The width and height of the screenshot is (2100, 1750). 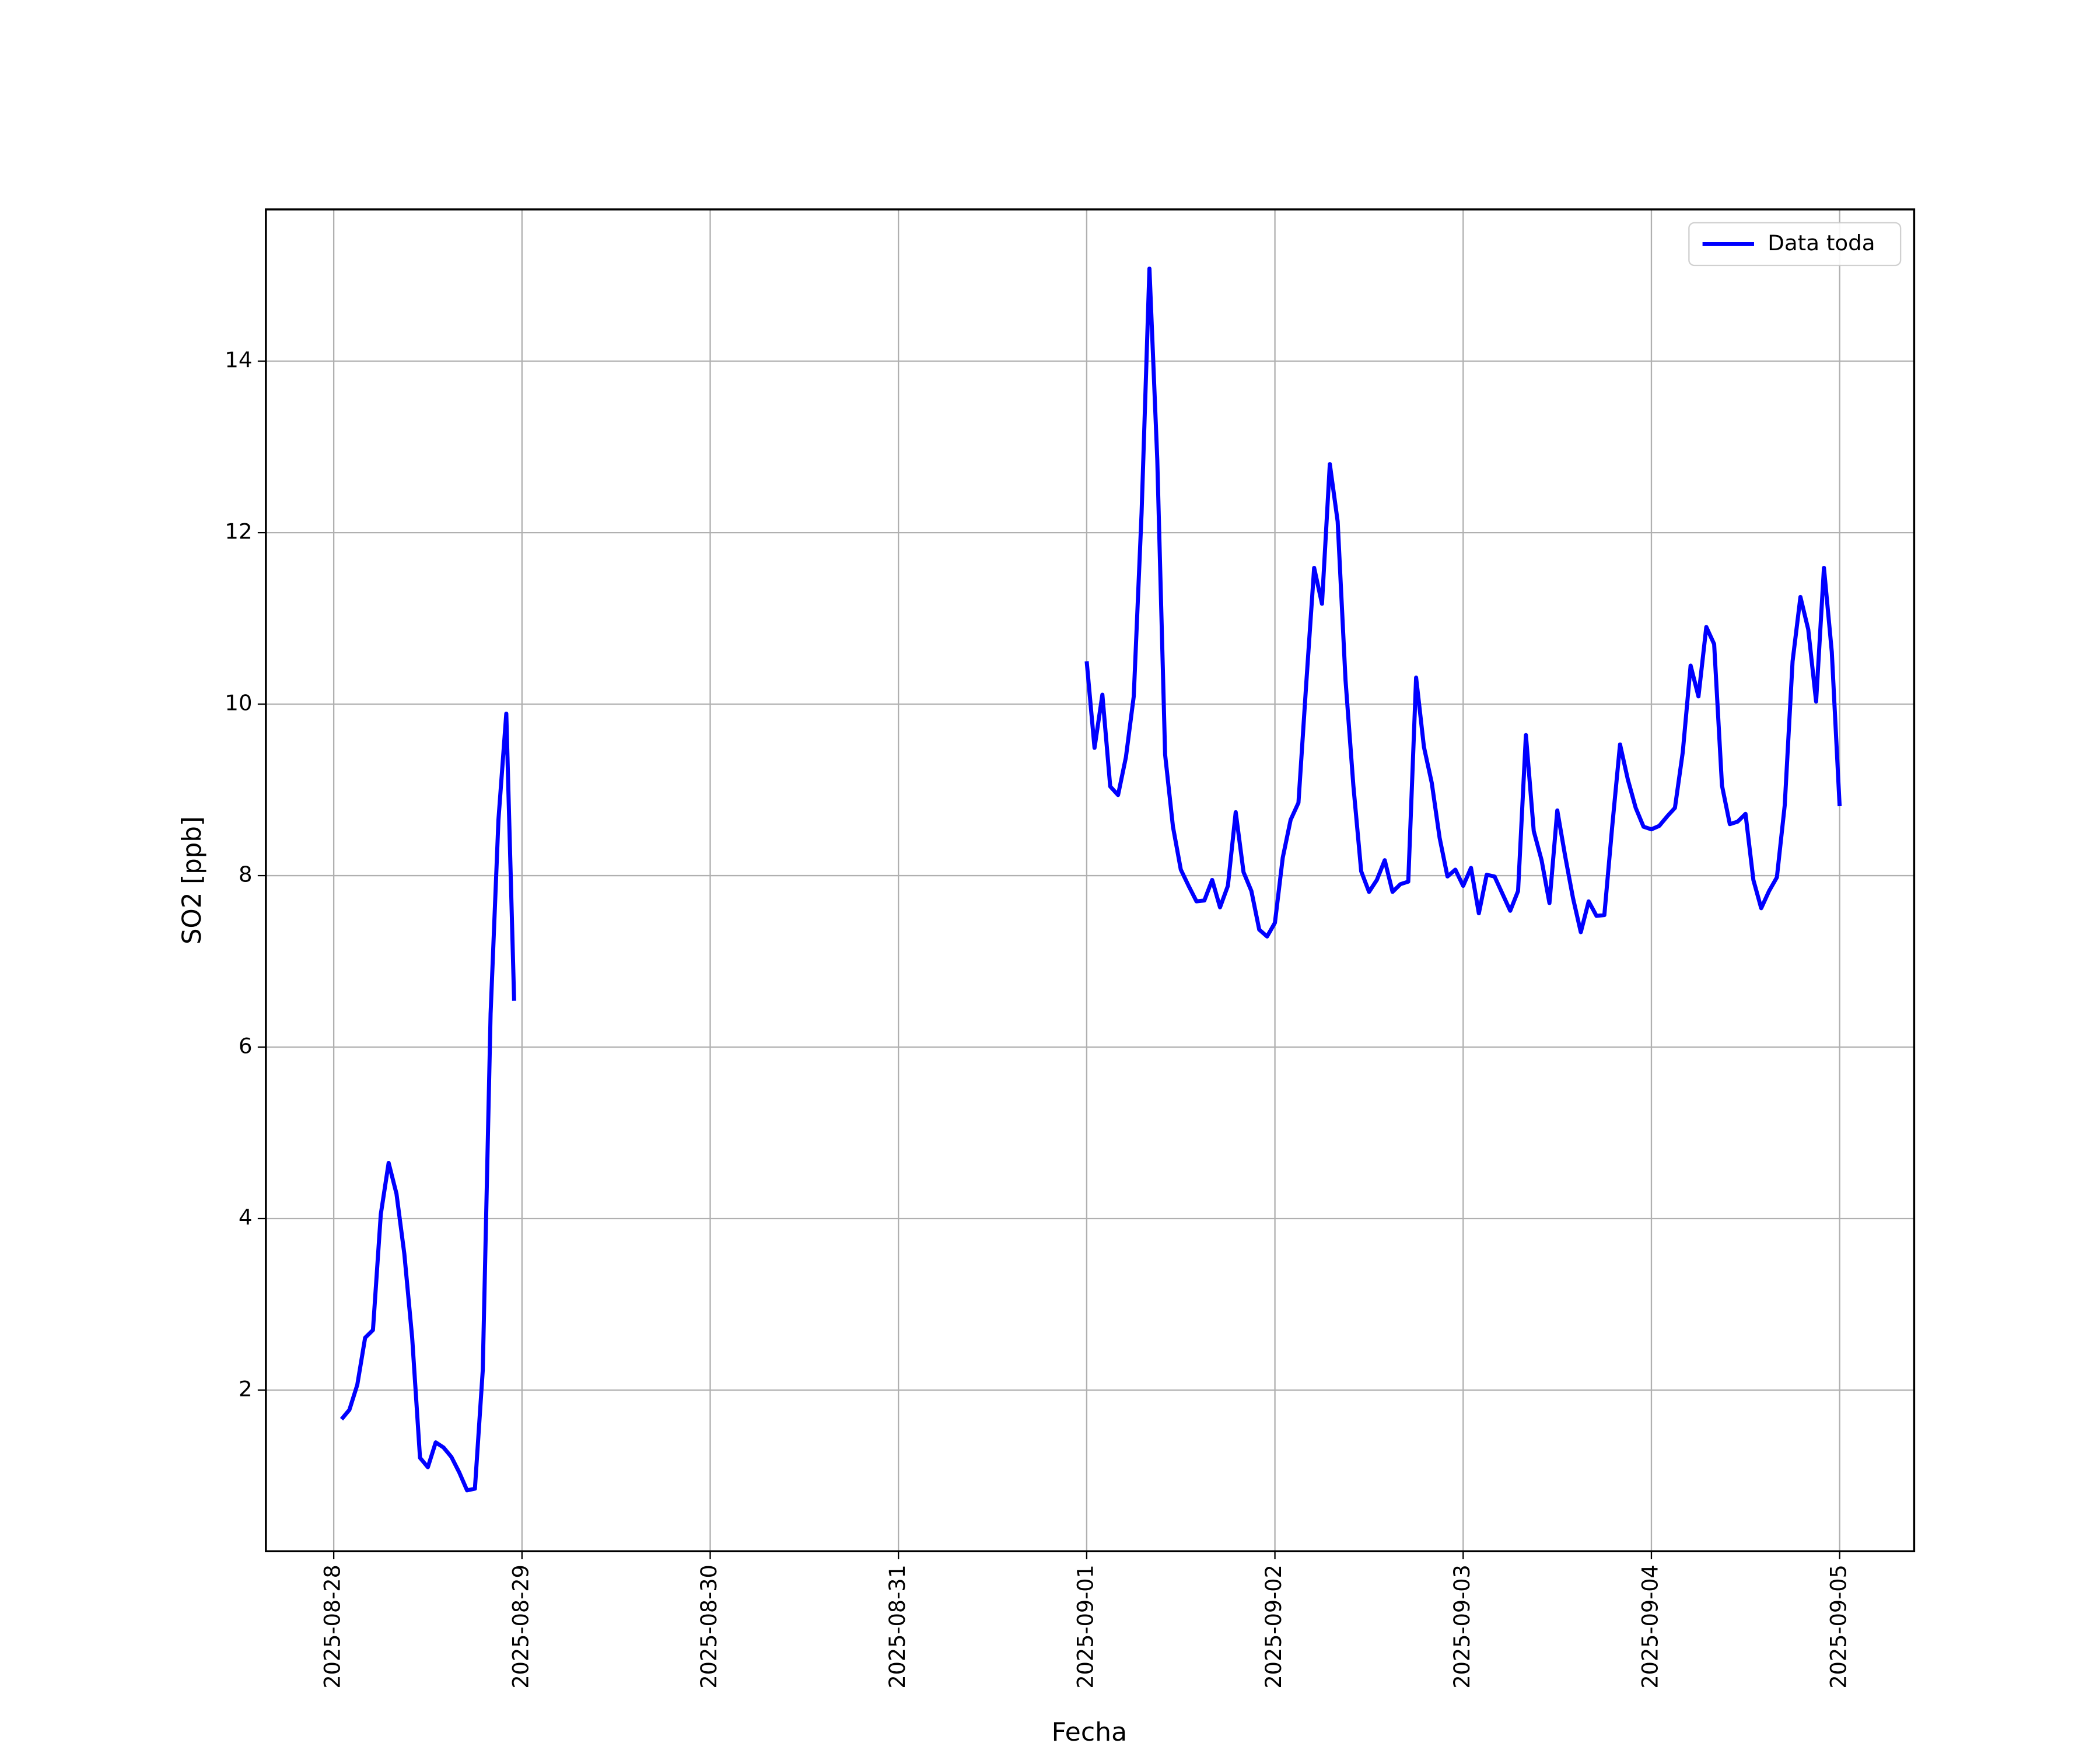 I want to click on y-tick-label: 10, so click(x=238, y=703).